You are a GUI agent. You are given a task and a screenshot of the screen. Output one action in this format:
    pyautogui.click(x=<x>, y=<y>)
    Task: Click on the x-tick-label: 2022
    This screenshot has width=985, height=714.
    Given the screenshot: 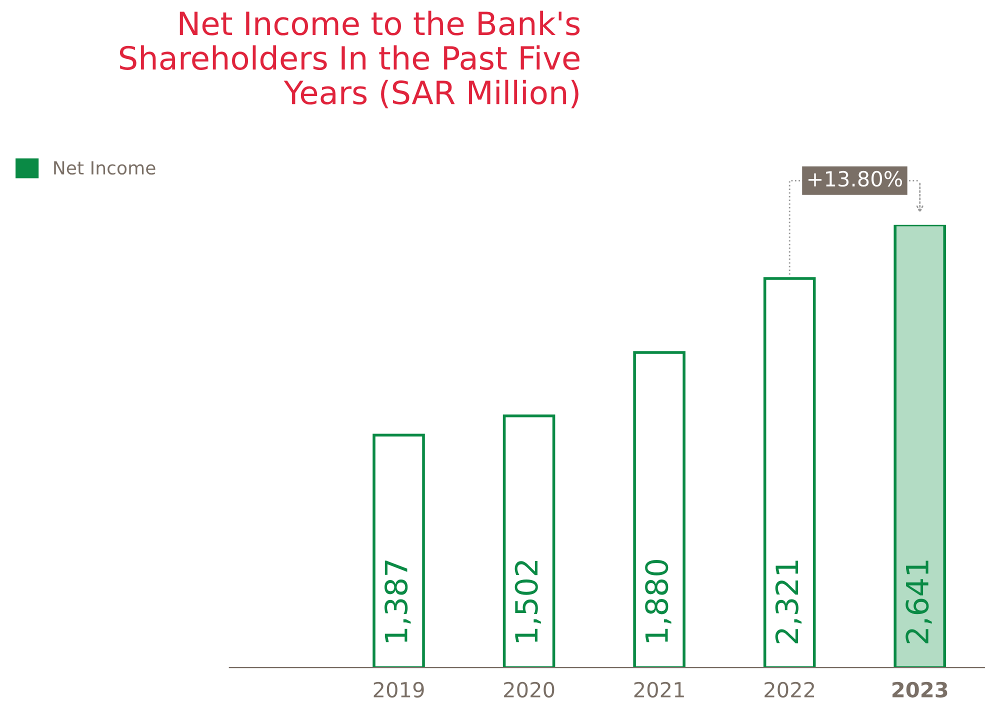 What is the action you would take?
    pyautogui.click(x=789, y=690)
    